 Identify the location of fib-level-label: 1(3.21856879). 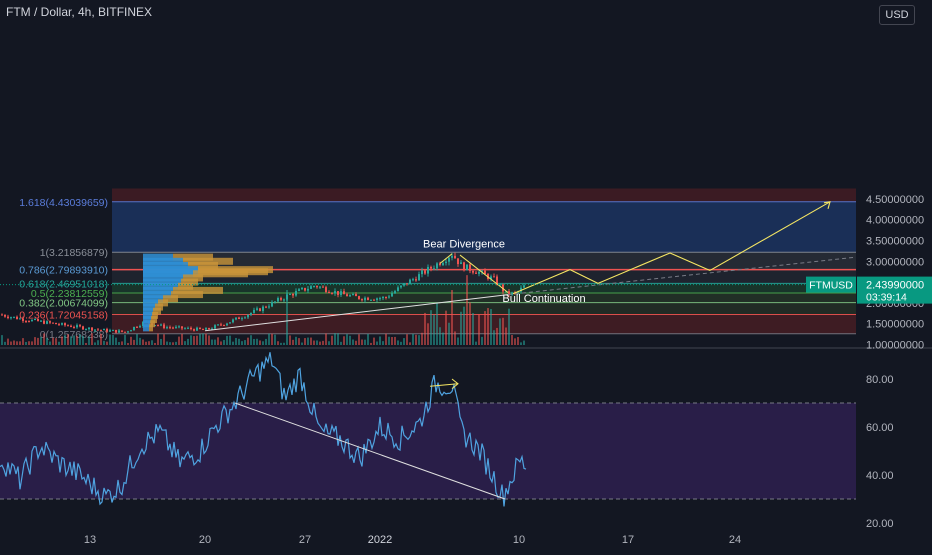
(74, 253).